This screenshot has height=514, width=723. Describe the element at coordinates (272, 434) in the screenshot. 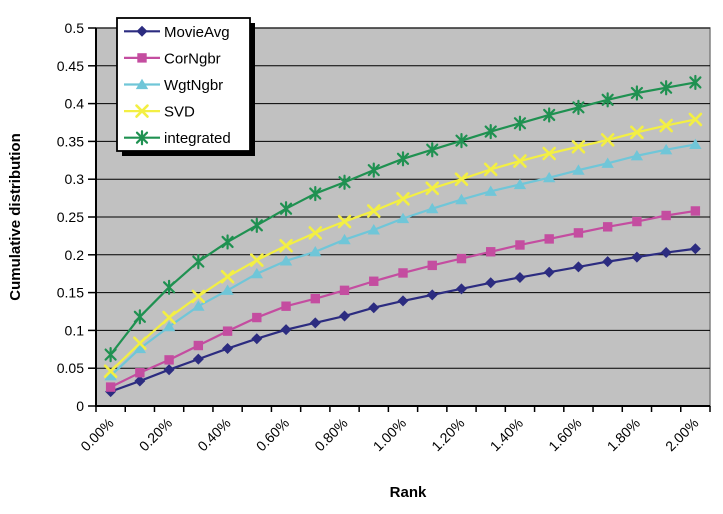

I see `x-tick-label: 0.60%` at that location.